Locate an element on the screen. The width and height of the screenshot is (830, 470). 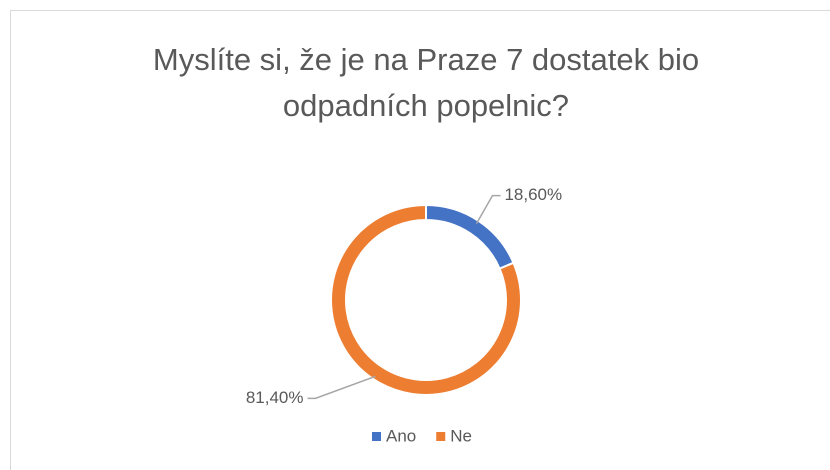
data-label: 18,60% is located at coordinates (533, 194).